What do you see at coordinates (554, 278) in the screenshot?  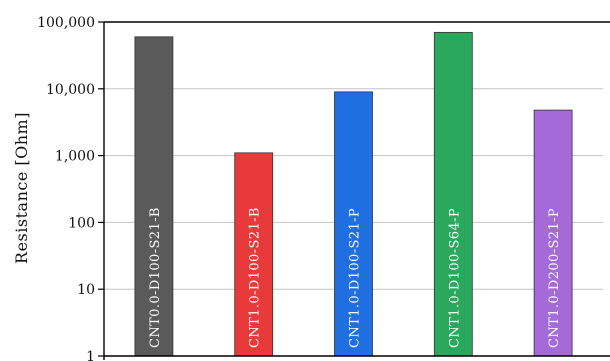 I see `bar-category-label: CNT1.0-D200-S21-P` at bounding box center [554, 278].